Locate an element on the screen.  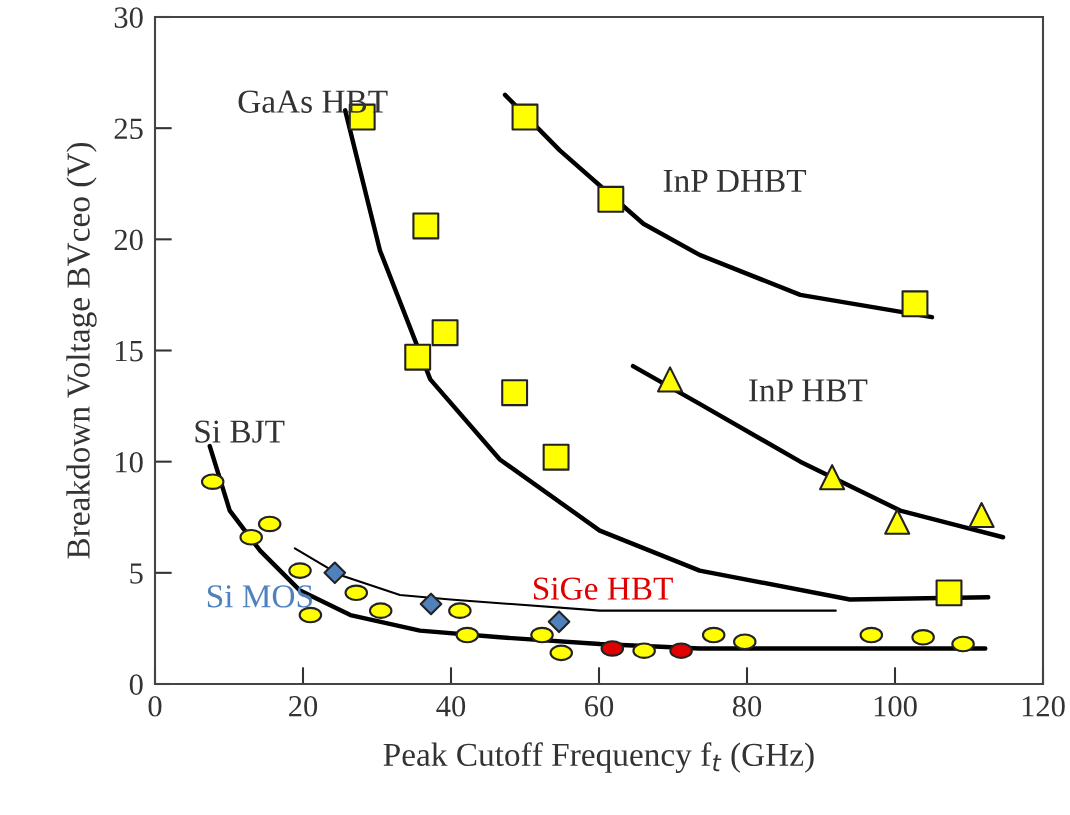
series-label: InP DHBT is located at coordinates (735, 180).